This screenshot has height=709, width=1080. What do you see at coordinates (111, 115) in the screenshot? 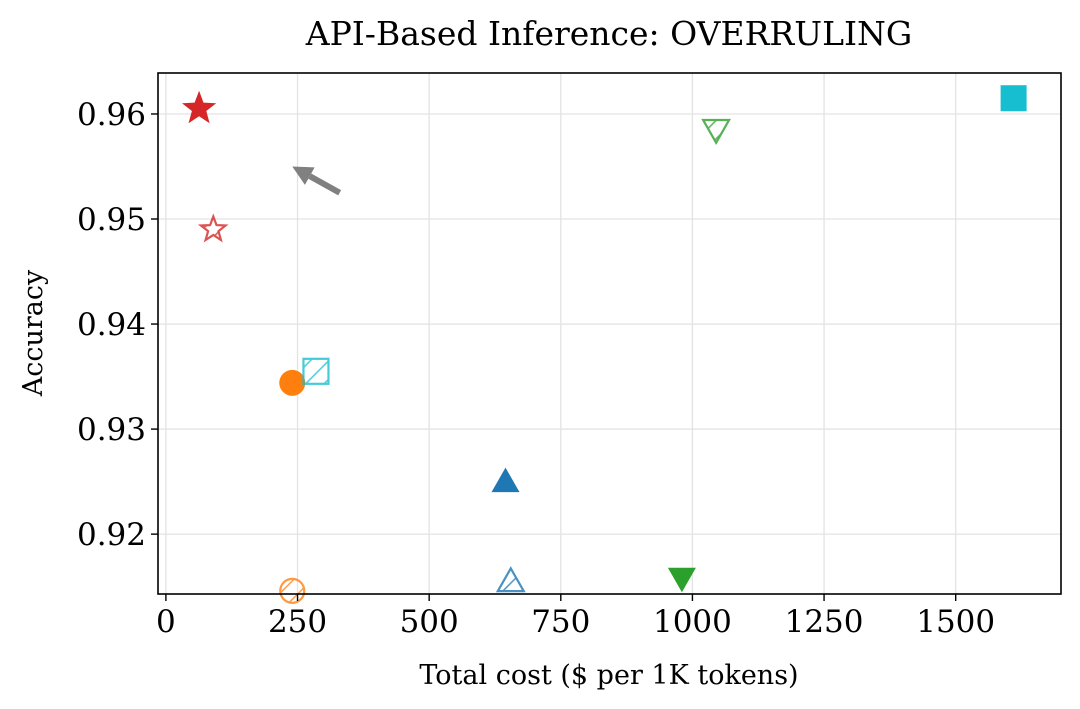
I see `y-tick-label: 0.96` at bounding box center [111, 115].